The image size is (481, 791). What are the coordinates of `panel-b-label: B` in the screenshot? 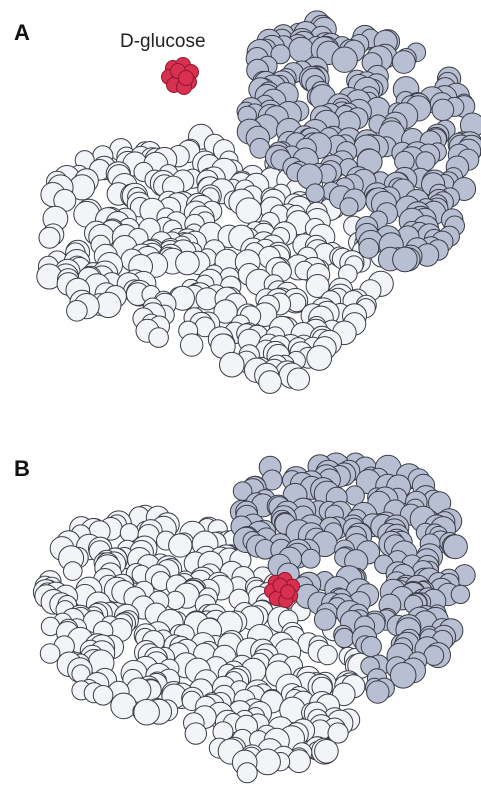 It's located at (22, 468).